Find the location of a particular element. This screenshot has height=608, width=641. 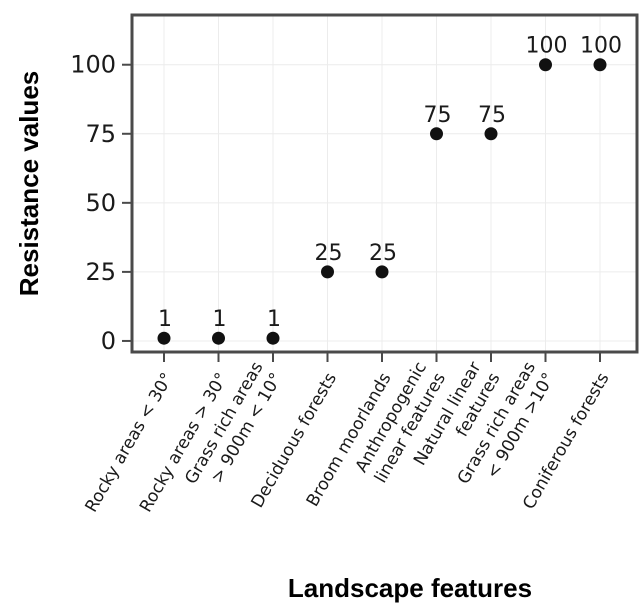

x-axis-title: Landscape features is located at coordinates (410, 588).